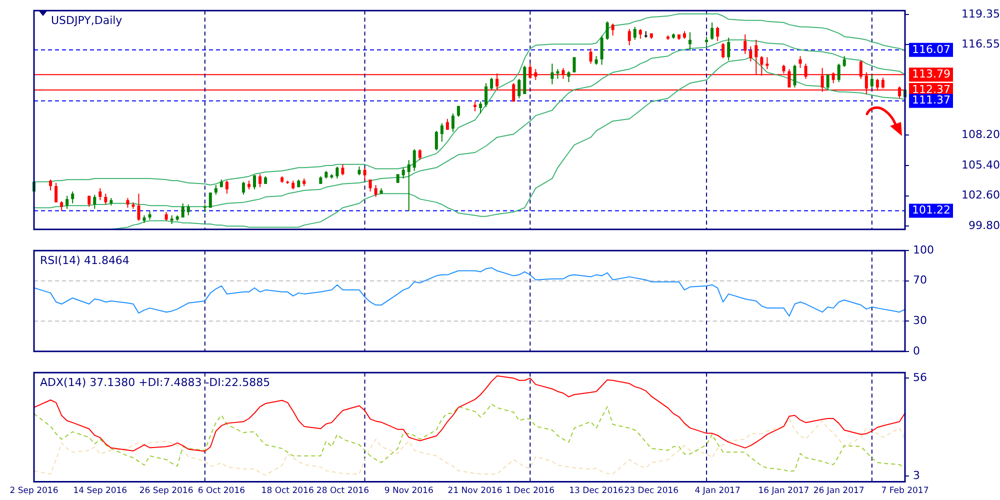  What do you see at coordinates (34, 491) in the screenshot?
I see `x-tick-label: 2 Sep 2016` at bounding box center [34, 491].